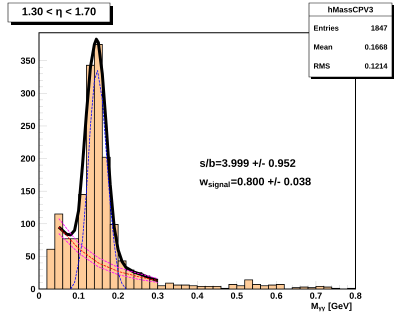 Image resolution: width=396 pixels, height=322 pixels. Describe the element at coordinates (276, 295) in the screenshot. I see `x-tick-label: 0.6` at that location.